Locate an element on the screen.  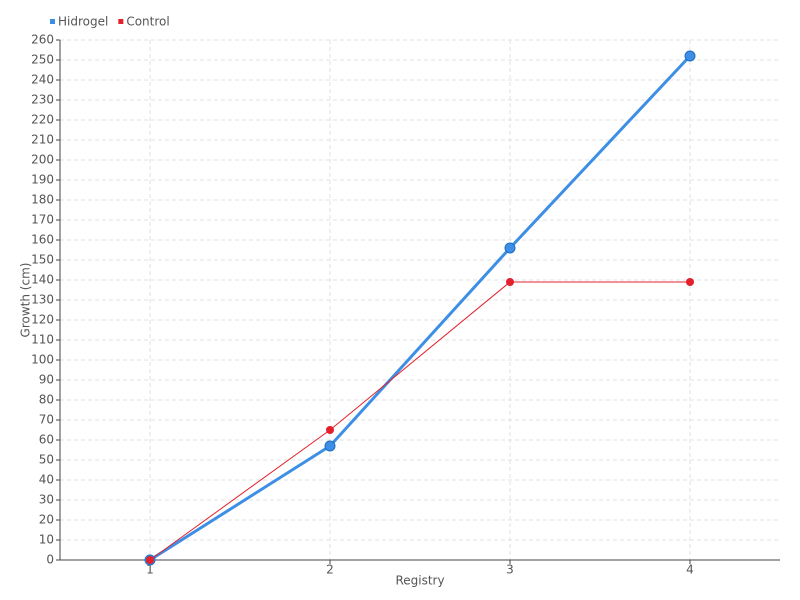
y-axis-label: Growth (cm) is located at coordinates (26, 300).